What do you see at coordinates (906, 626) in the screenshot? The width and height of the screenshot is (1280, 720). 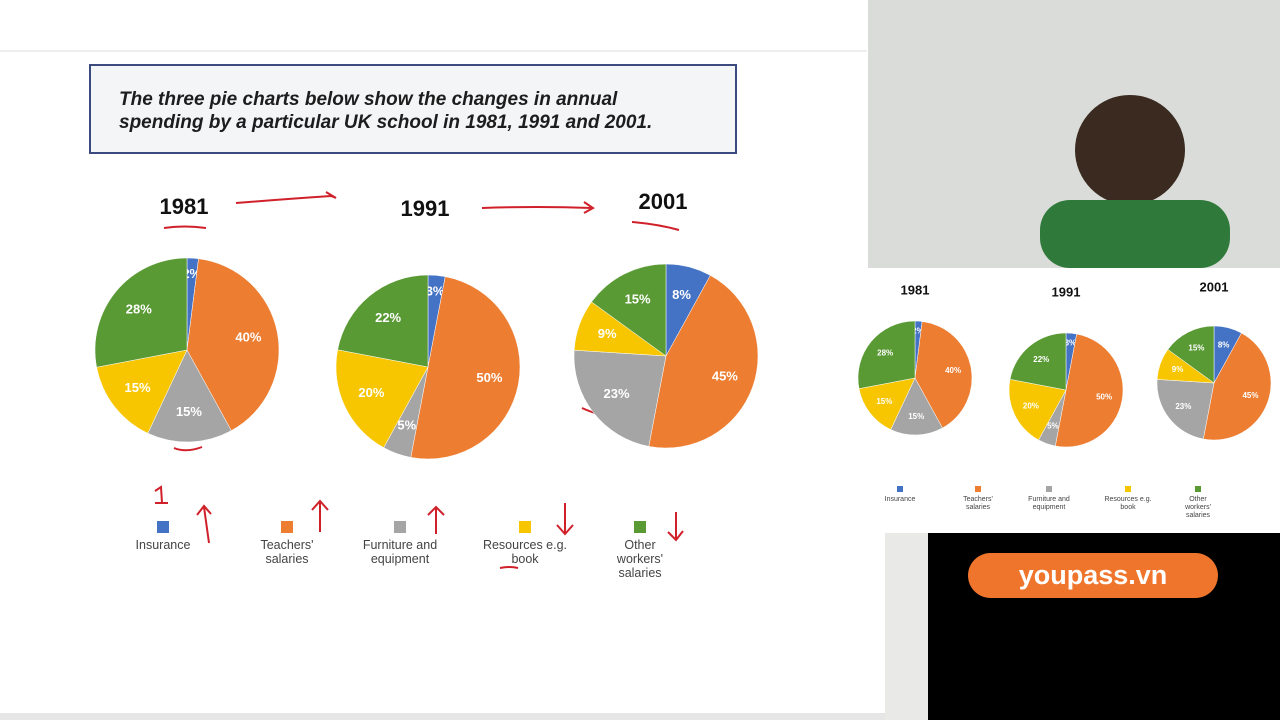 I see `side-gap` at bounding box center [906, 626].